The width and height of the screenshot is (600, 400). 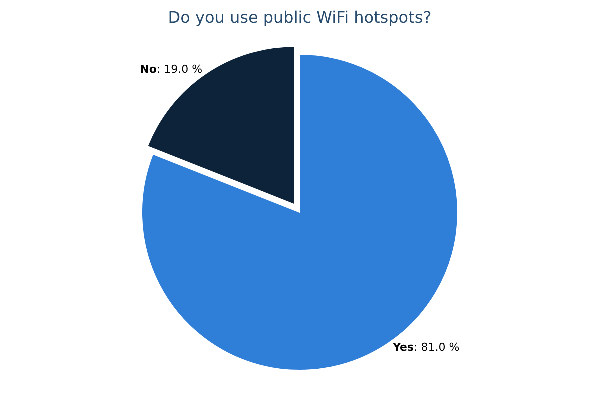 I want to click on slice-label: No, so click(x=149, y=69).